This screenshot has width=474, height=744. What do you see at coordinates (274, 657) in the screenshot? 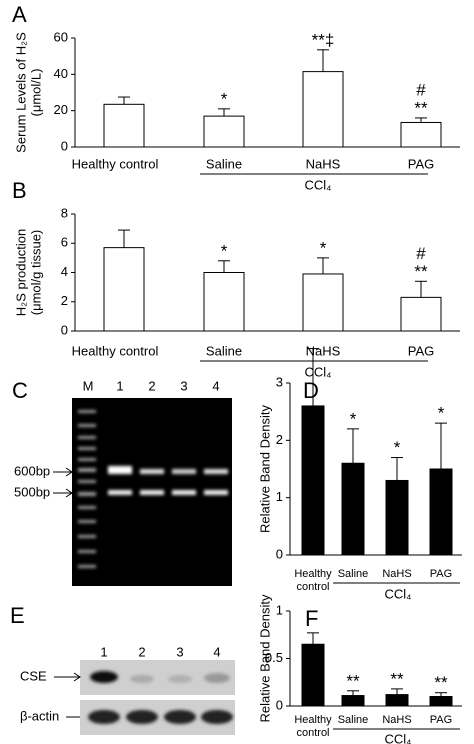
I see `y-tick-label: 0.5` at bounding box center [274, 657].